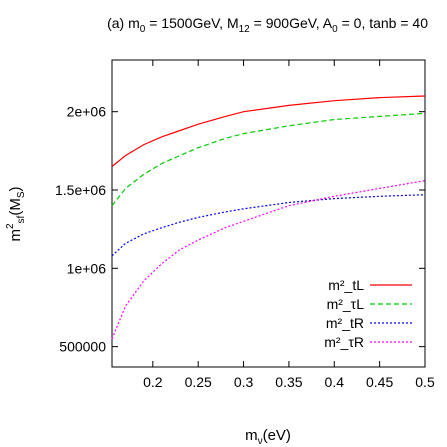 The width and height of the screenshot is (447, 447). Describe the element at coordinates (368, 313) in the screenshot. I see `legend: m²_tL m²_τL m²_tR m²_τR` at that location.